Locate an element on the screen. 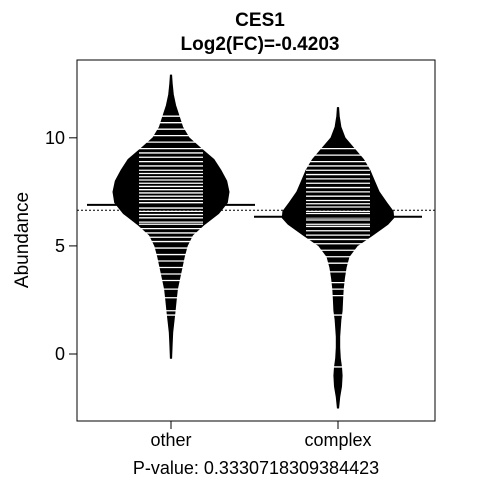 The height and width of the screenshot is (480, 480). x-category-label-complex: complex is located at coordinates (337, 440).